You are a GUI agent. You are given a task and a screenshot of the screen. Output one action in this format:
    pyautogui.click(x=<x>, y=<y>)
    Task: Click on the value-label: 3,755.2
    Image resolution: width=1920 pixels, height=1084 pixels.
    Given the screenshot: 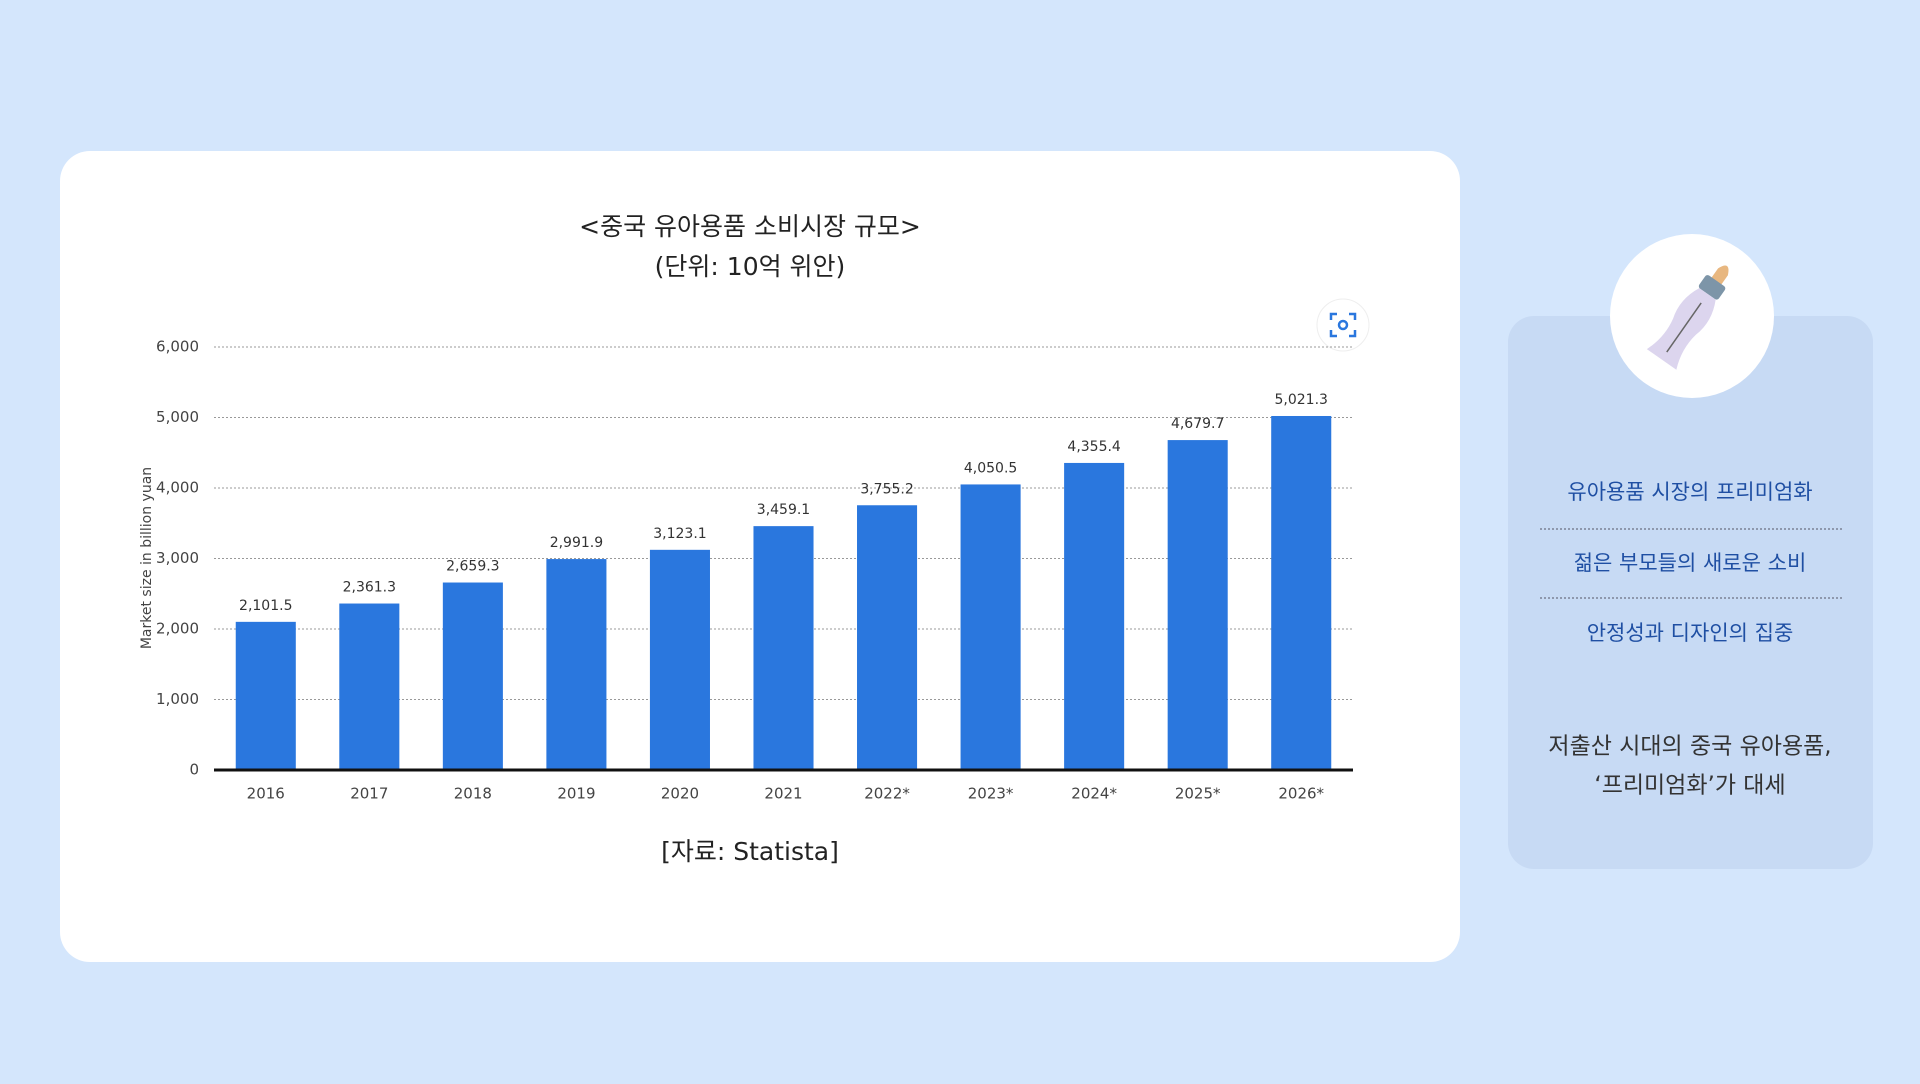 What is the action you would take?
    pyautogui.click(x=886, y=489)
    